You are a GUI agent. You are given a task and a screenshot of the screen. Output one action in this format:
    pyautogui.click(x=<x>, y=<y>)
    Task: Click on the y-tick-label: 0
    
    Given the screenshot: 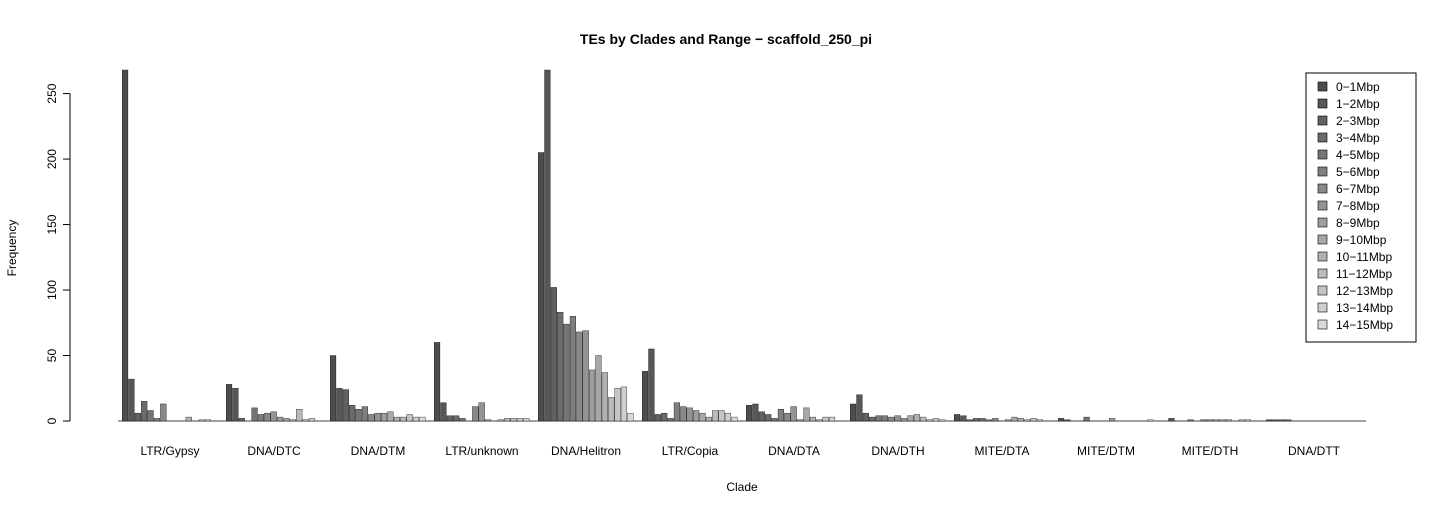 What is the action you would take?
    pyautogui.click(x=52, y=420)
    